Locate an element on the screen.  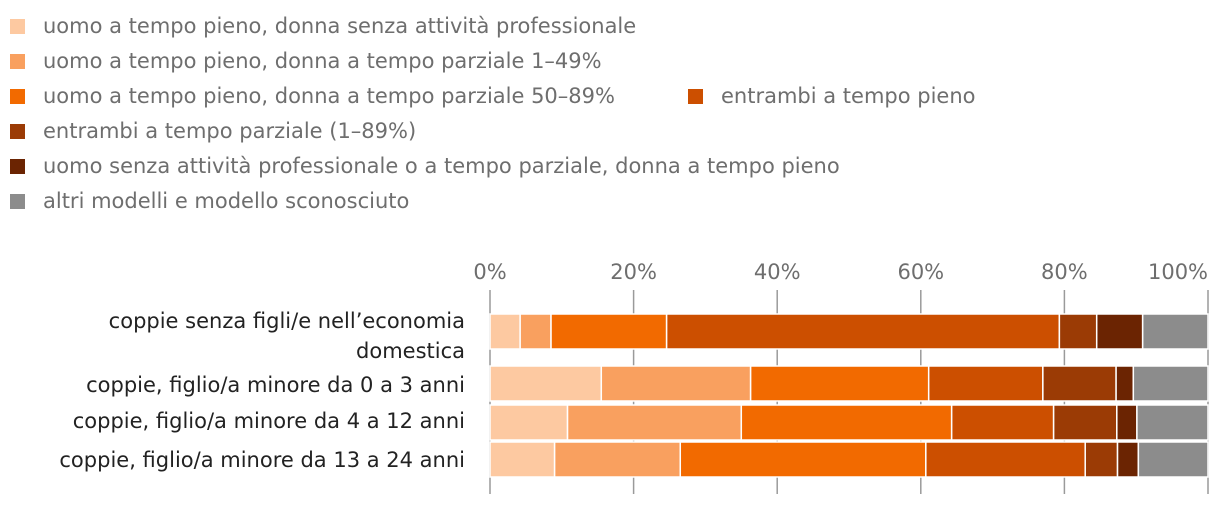
tick-label: 20% is located at coordinates (633, 272).